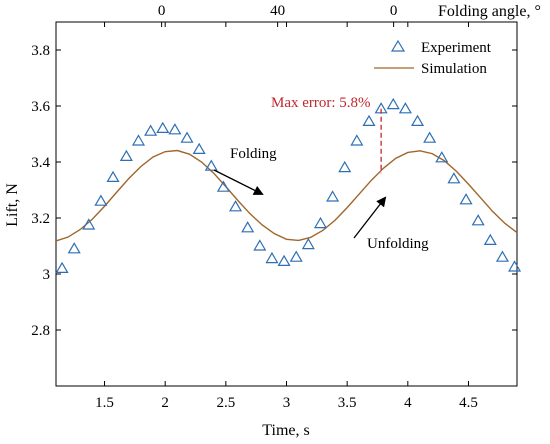 Image resolution: width=550 pixels, height=444 pixels. What do you see at coordinates (277, 11) in the screenshot?
I see `top-tick-label: 40` at bounding box center [277, 11].